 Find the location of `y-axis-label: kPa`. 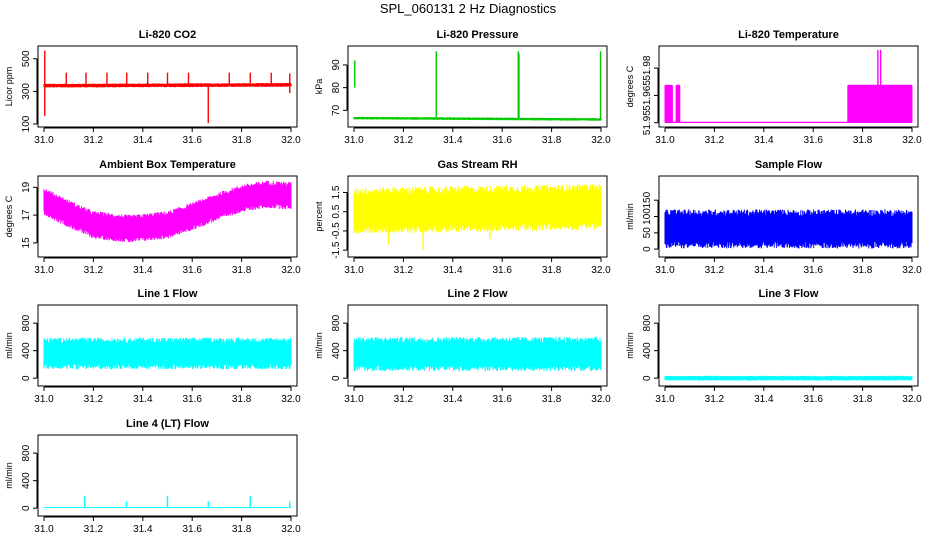

y-axis-label: kPa is located at coordinates (319, 87).